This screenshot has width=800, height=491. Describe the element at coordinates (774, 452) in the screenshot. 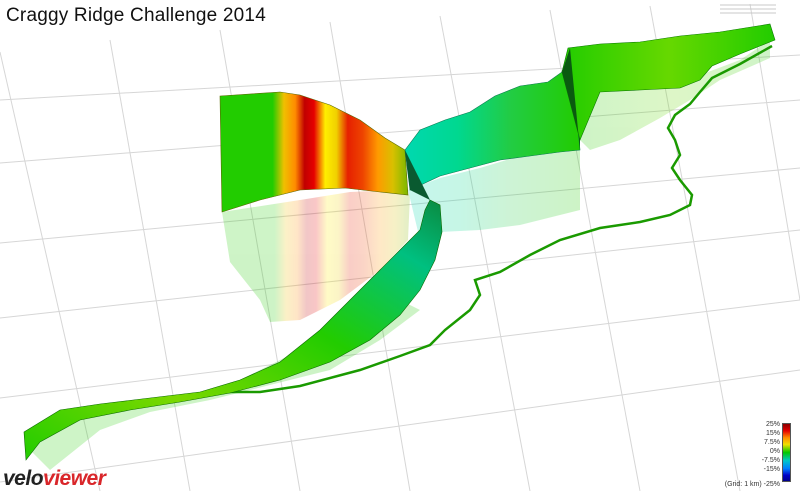

I see `legend-label: 0%` at that location.